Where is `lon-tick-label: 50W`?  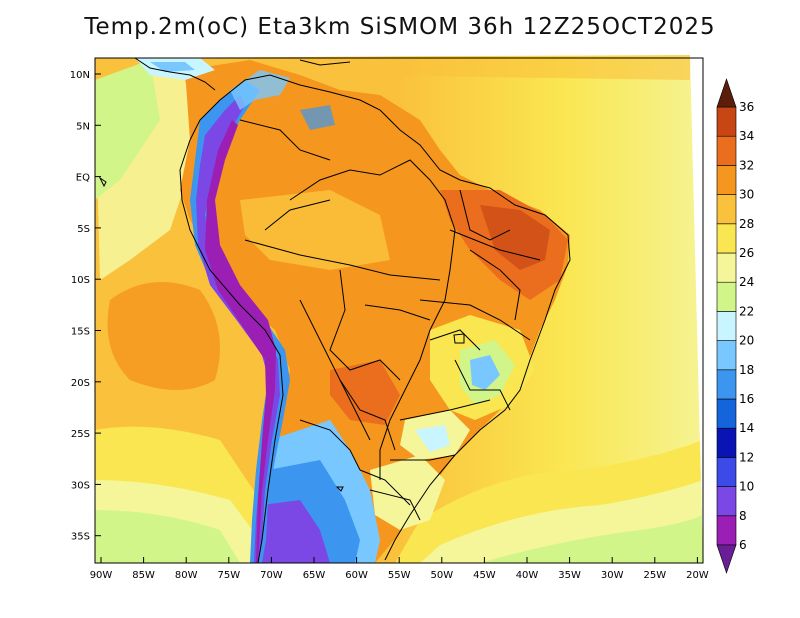
lon-tick-label: 50W is located at coordinates (441, 575).